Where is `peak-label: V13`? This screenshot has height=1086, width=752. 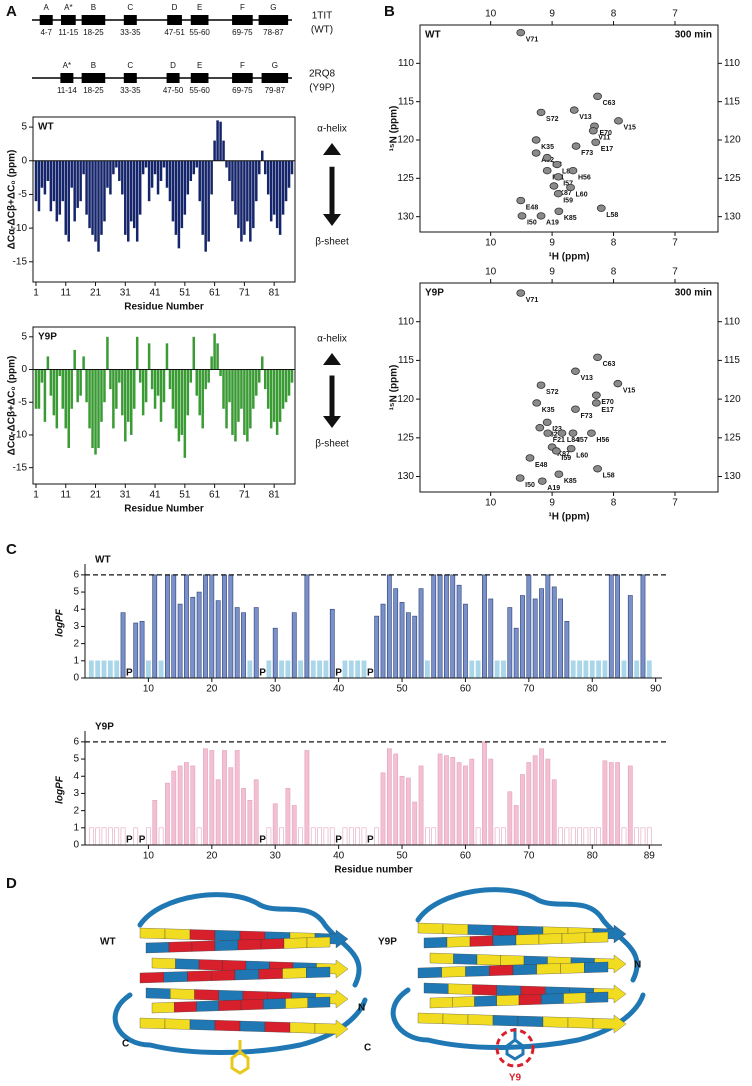 peak-label: V13 is located at coordinates (585, 117).